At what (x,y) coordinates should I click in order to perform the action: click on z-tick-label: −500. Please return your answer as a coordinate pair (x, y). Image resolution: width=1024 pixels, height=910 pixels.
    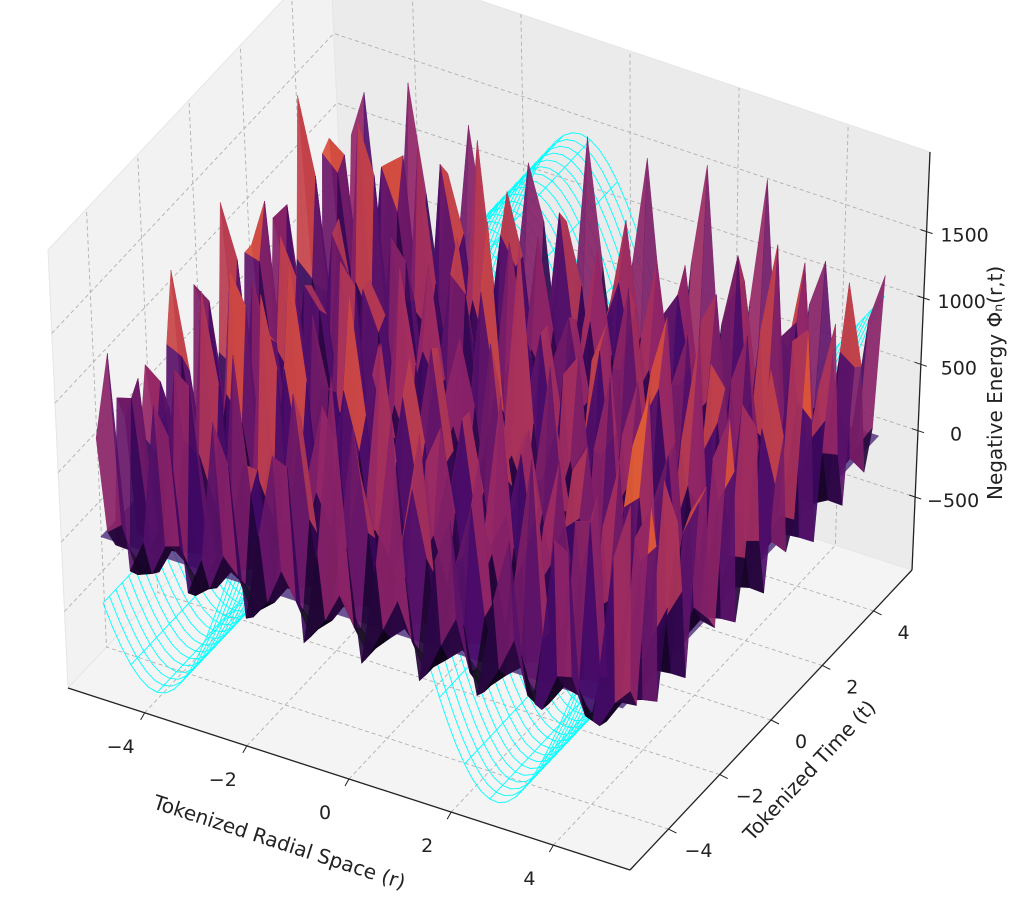
    Looking at the image, I should click on (953, 501).